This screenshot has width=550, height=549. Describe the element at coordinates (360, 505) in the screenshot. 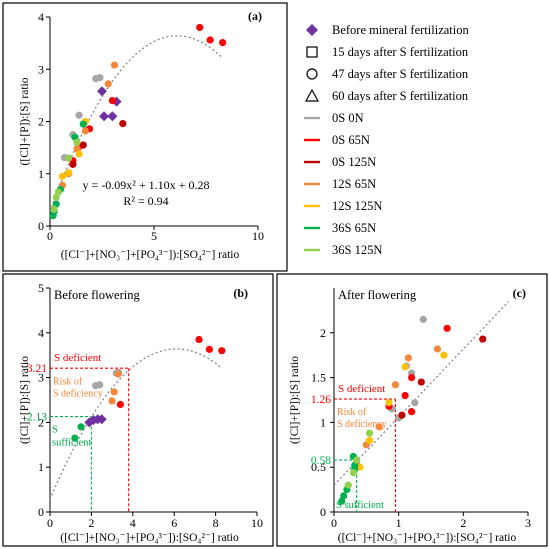

I see `region-sufficient: S sufficient` at that location.